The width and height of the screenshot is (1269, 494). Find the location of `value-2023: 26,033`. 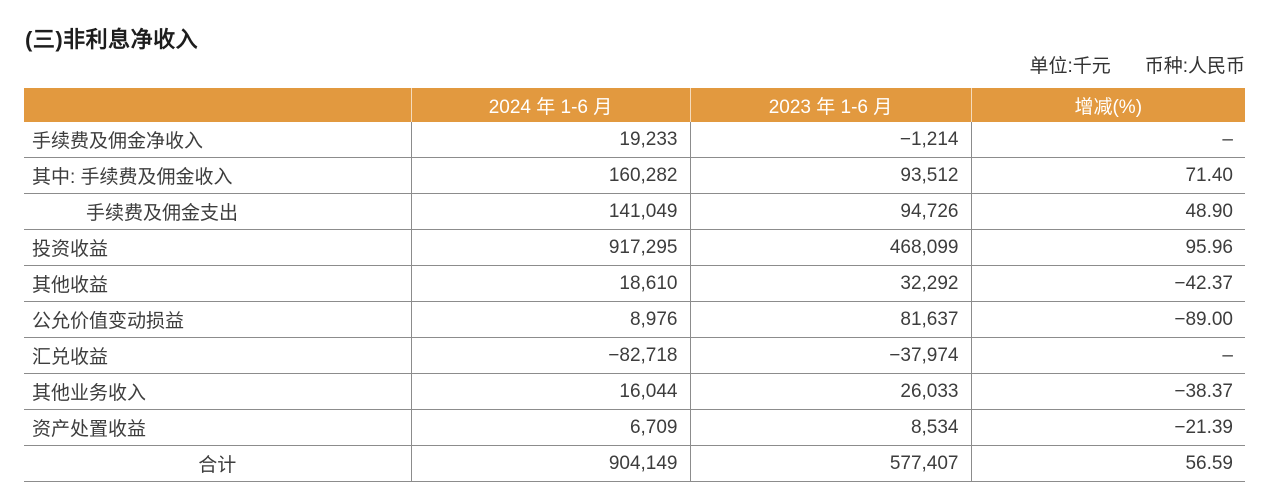

value-2023: 26,033 is located at coordinates (831, 391).